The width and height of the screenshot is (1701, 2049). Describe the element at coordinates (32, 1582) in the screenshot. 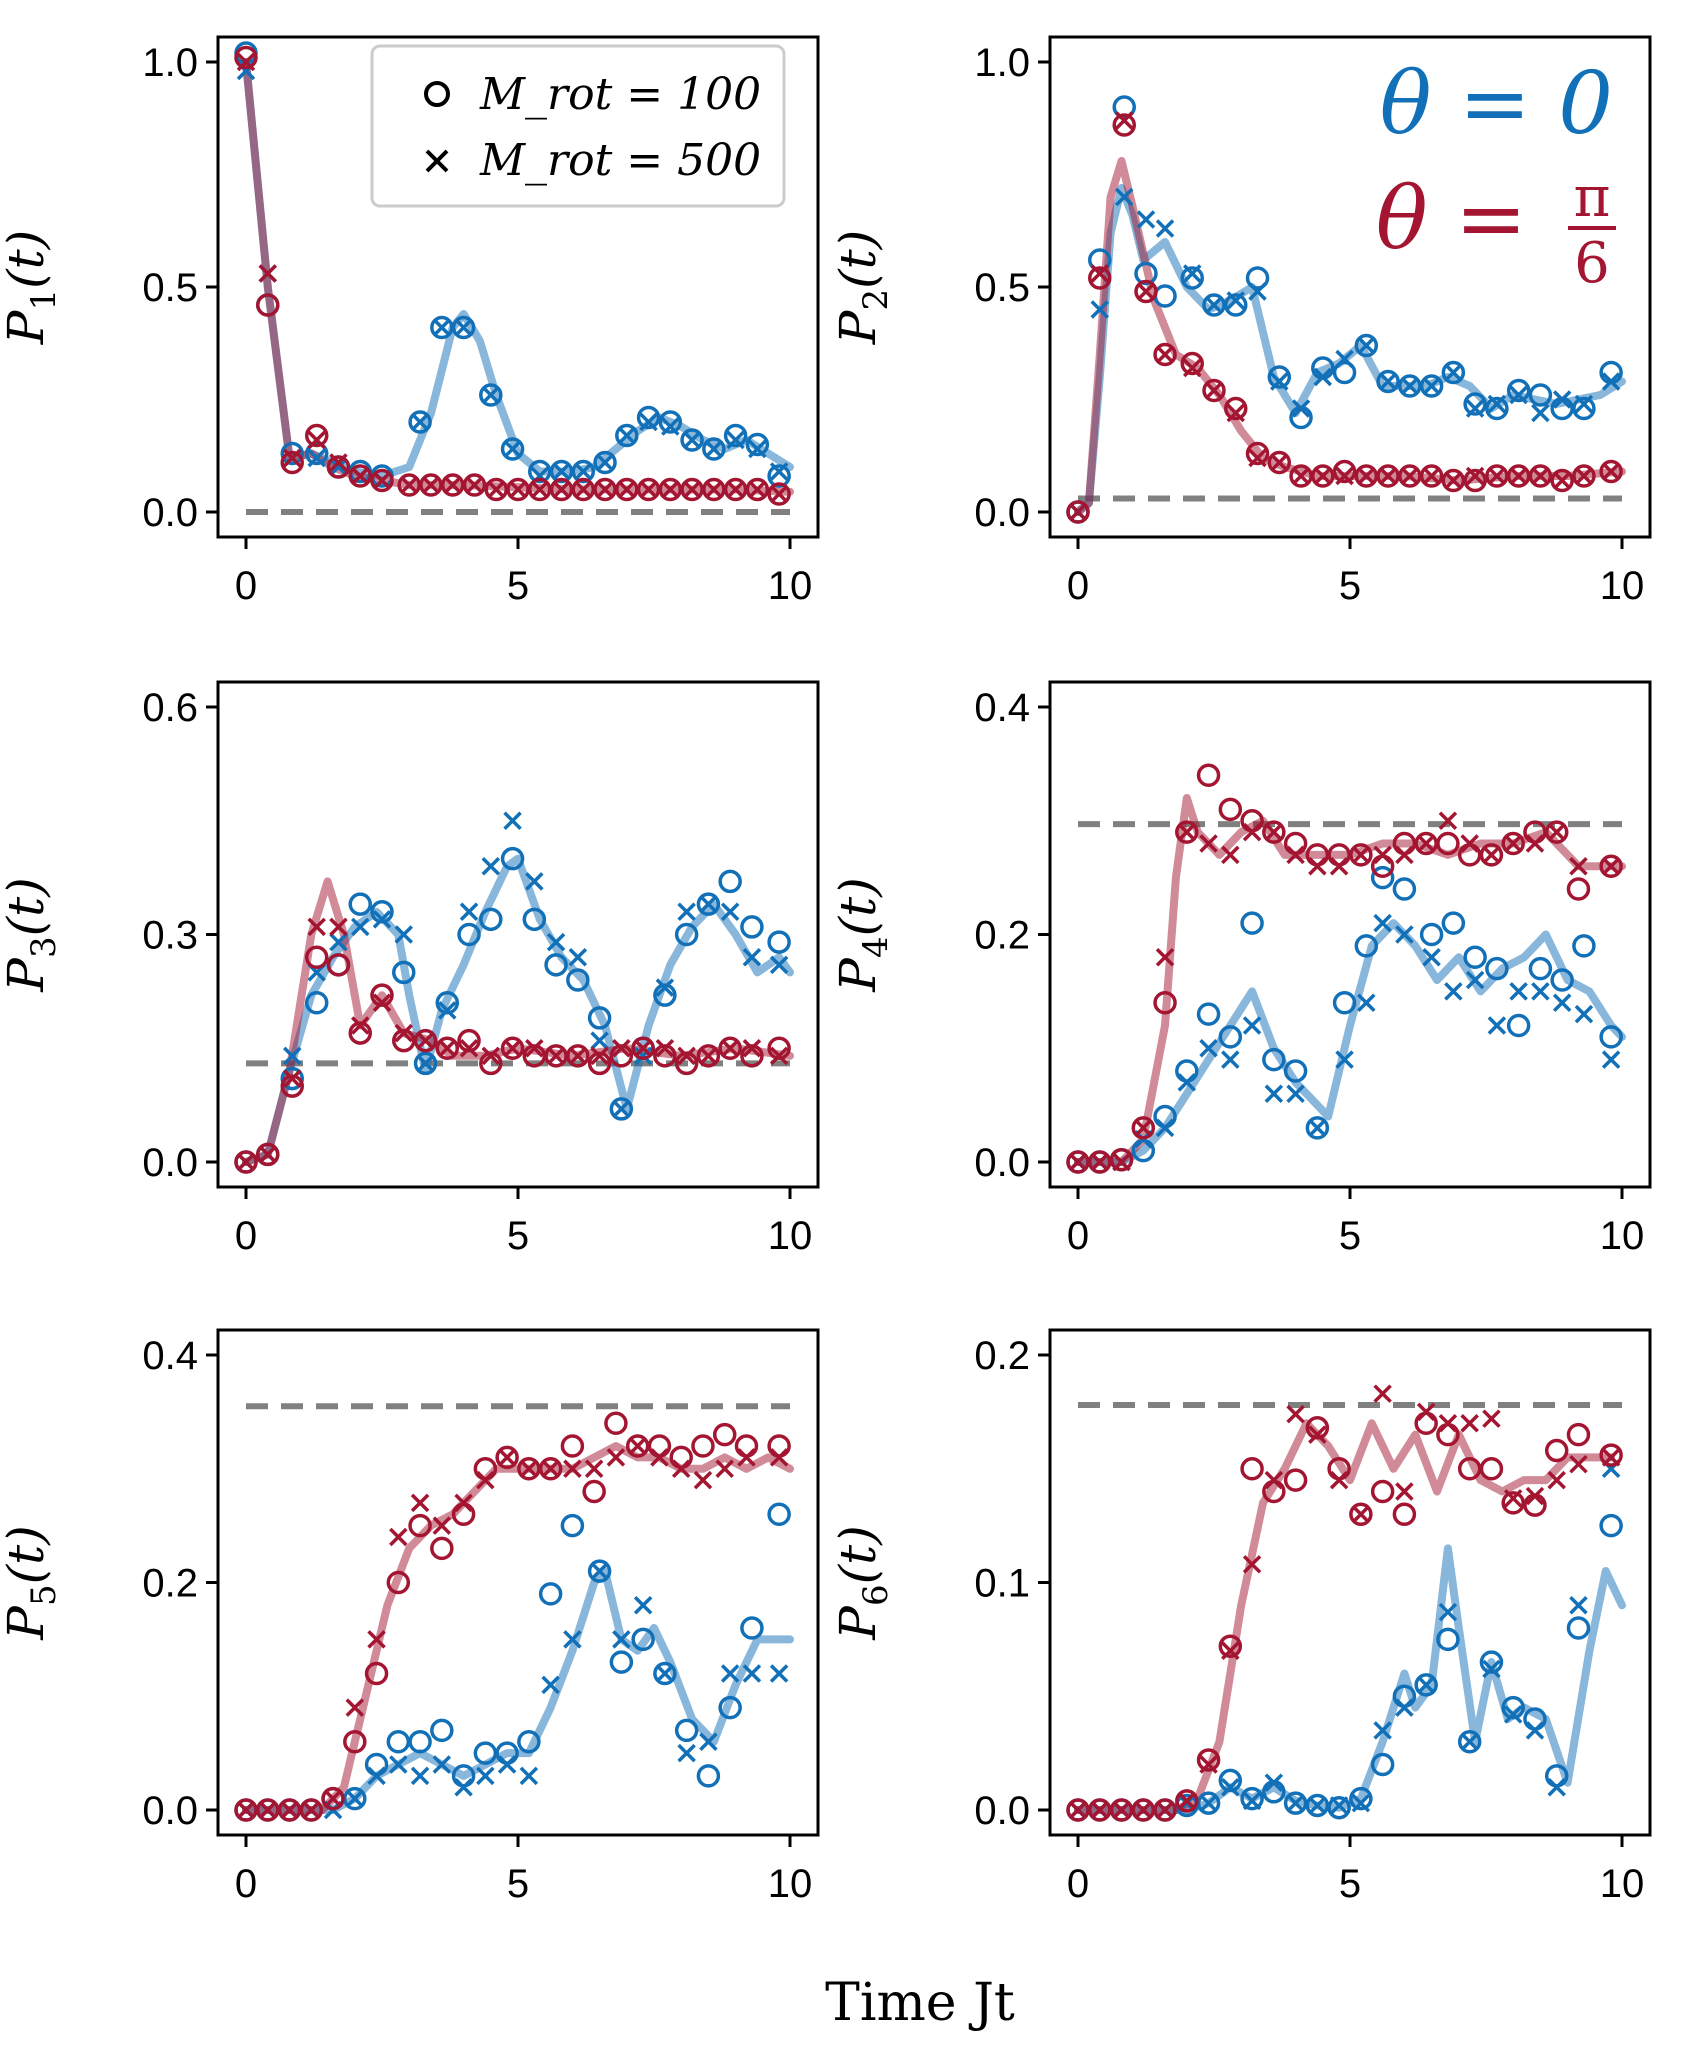

I see `y-axis-label: P5(t)` at that location.